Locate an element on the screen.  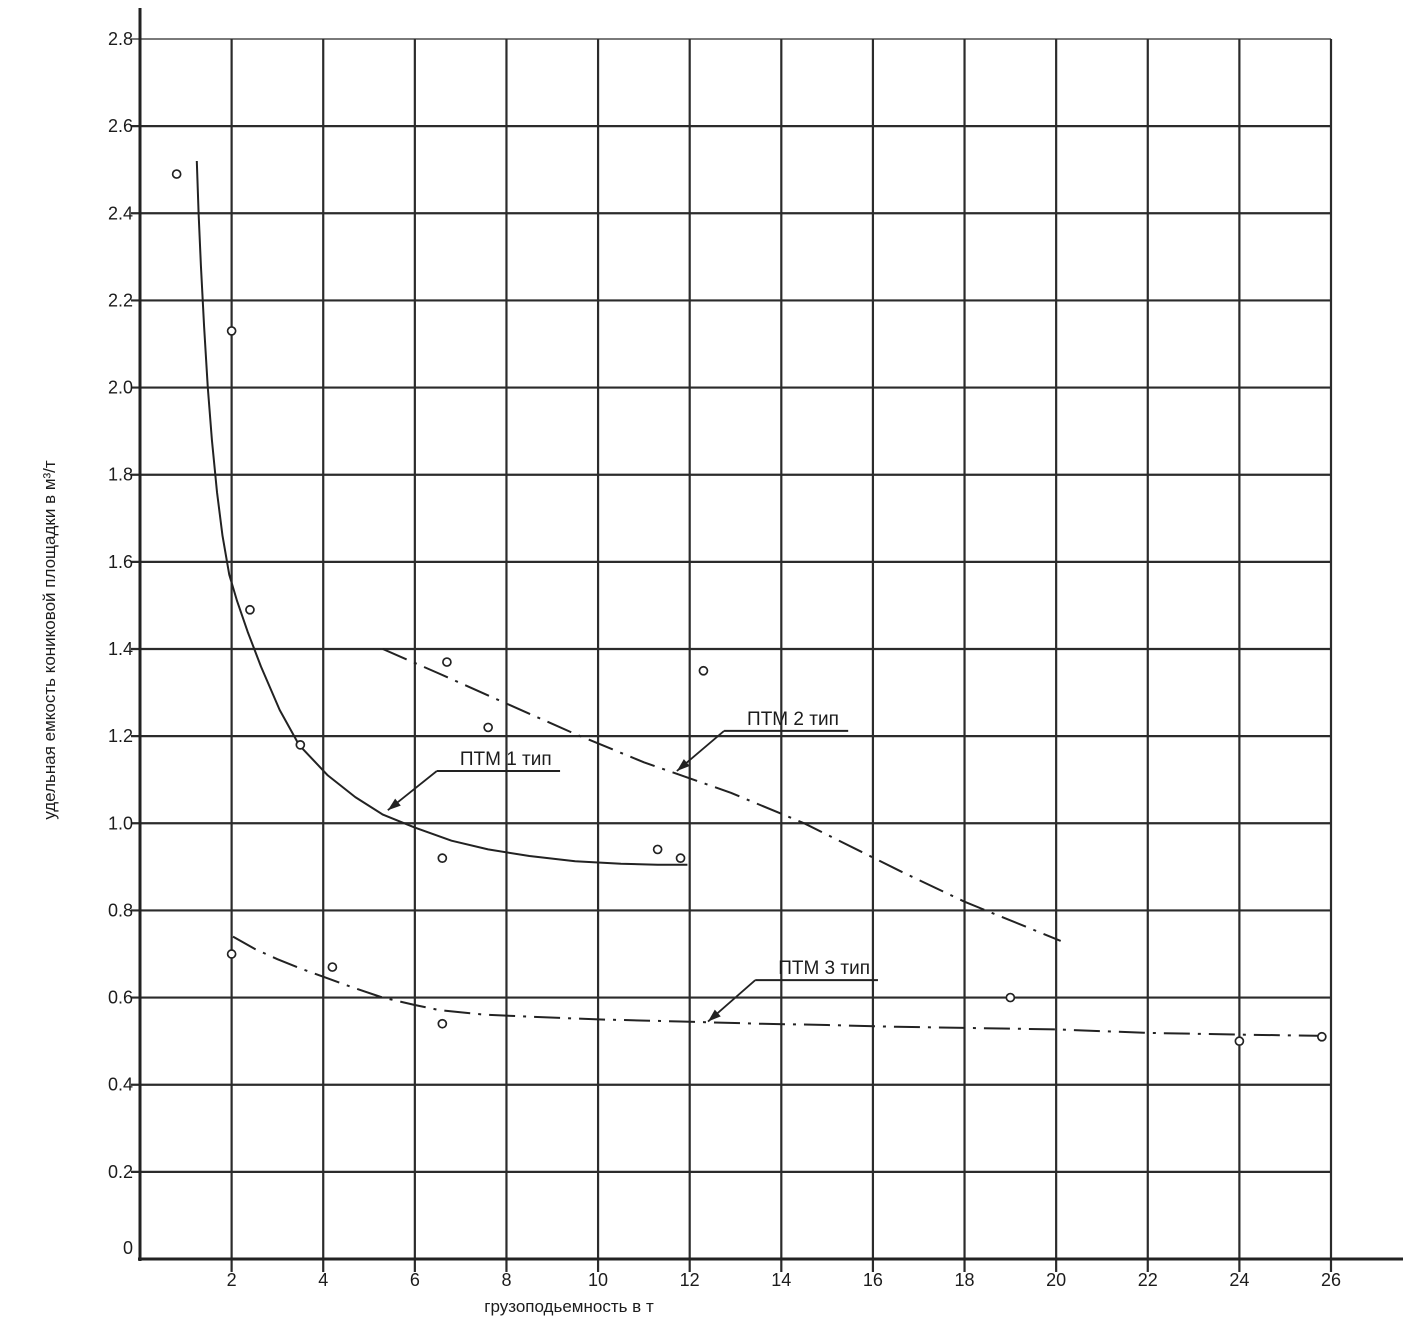
x-tick-label: 22 is located at coordinates (1148, 1280).